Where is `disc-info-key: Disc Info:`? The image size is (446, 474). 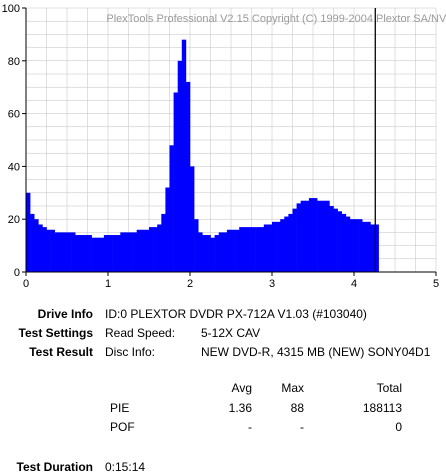
disc-info-key: Disc Info: is located at coordinates (130, 352).